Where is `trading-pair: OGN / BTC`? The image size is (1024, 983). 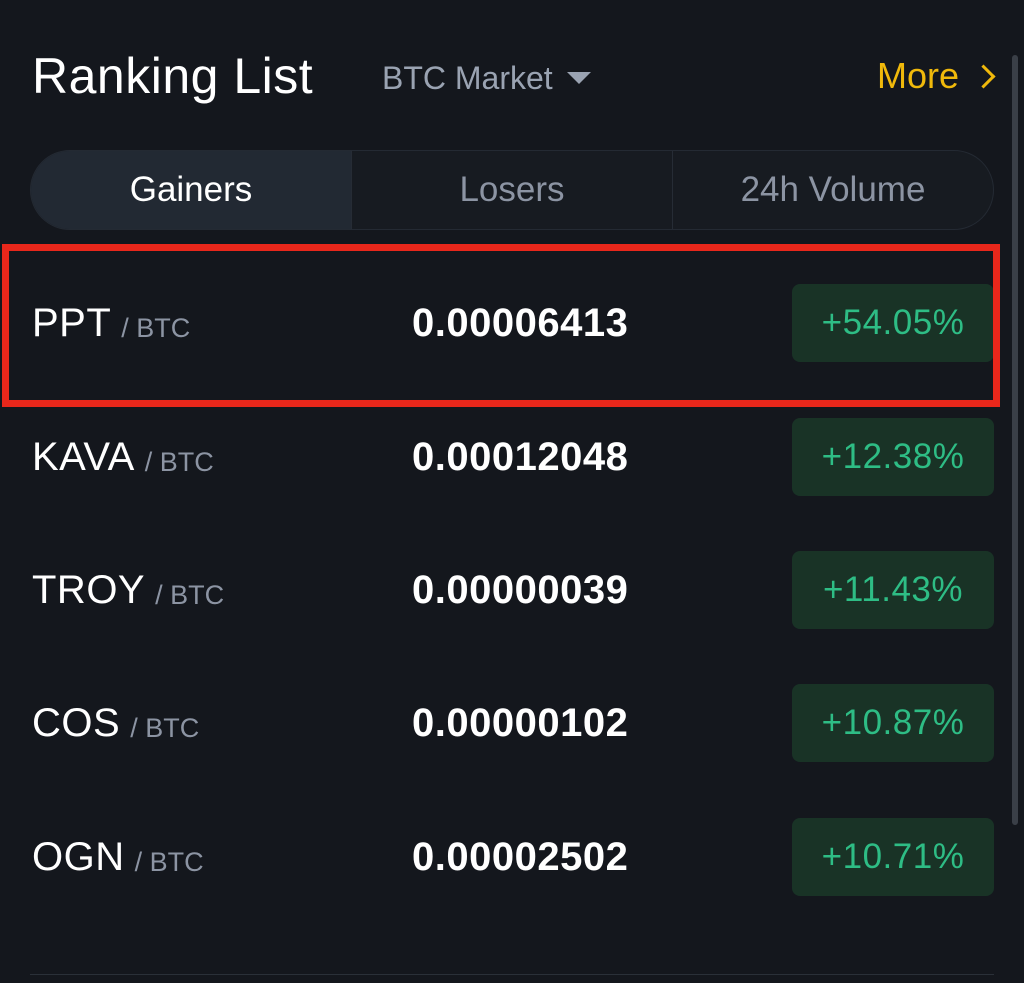 trading-pair: OGN / BTC is located at coordinates (118, 857).